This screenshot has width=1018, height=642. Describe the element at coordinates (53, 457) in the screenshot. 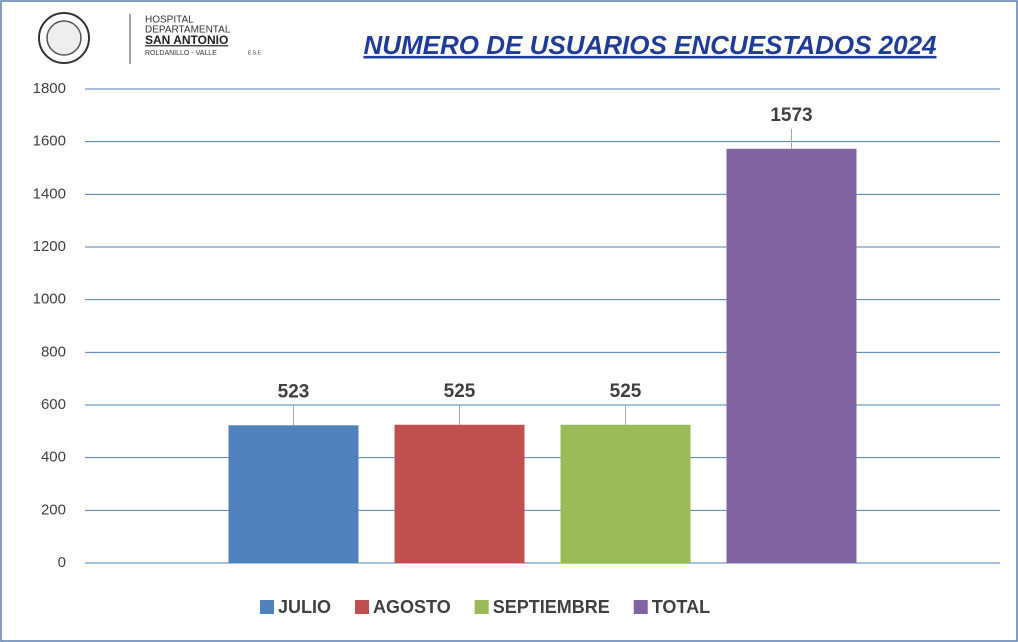

I see `y-tick-label: 400` at that location.